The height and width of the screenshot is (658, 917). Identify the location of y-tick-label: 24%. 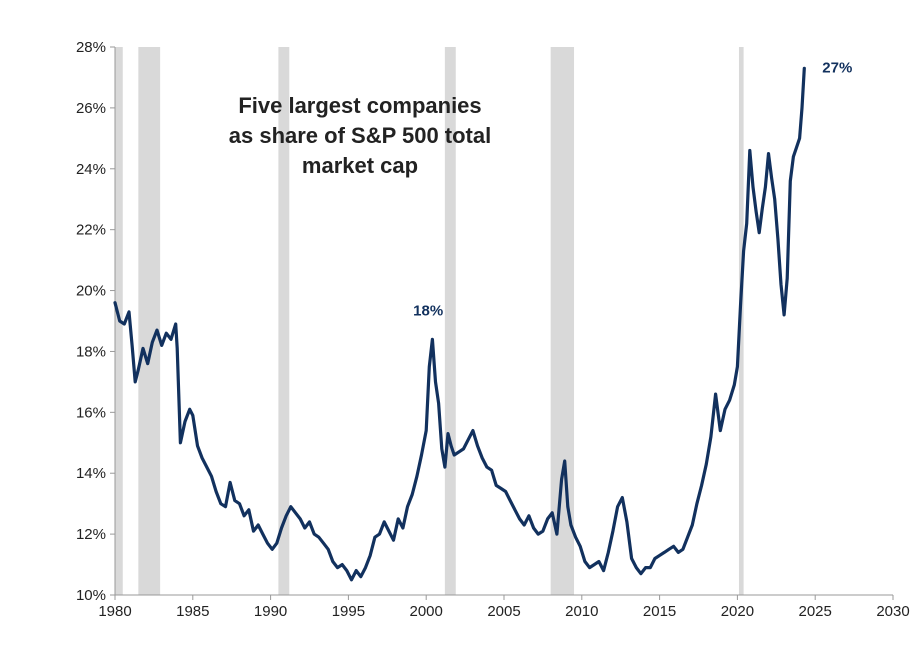
(91, 169).